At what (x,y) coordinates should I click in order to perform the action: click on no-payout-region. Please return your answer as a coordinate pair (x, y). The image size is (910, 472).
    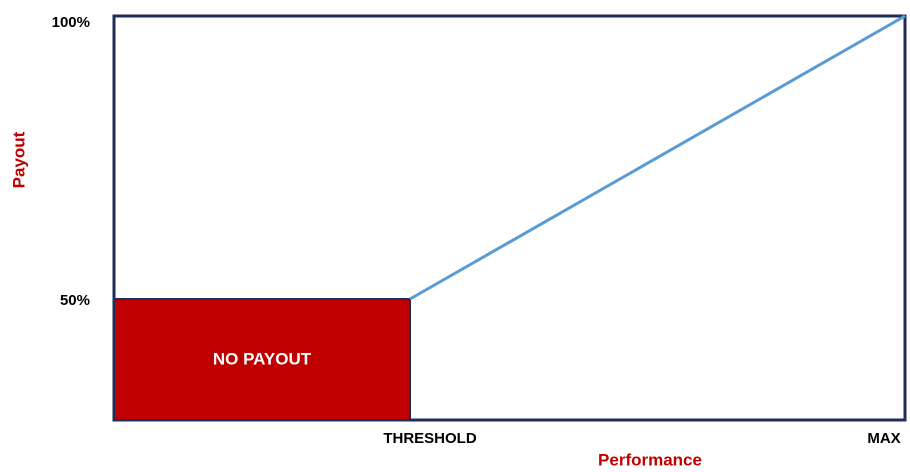
    Looking at the image, I should click on (262, 359).